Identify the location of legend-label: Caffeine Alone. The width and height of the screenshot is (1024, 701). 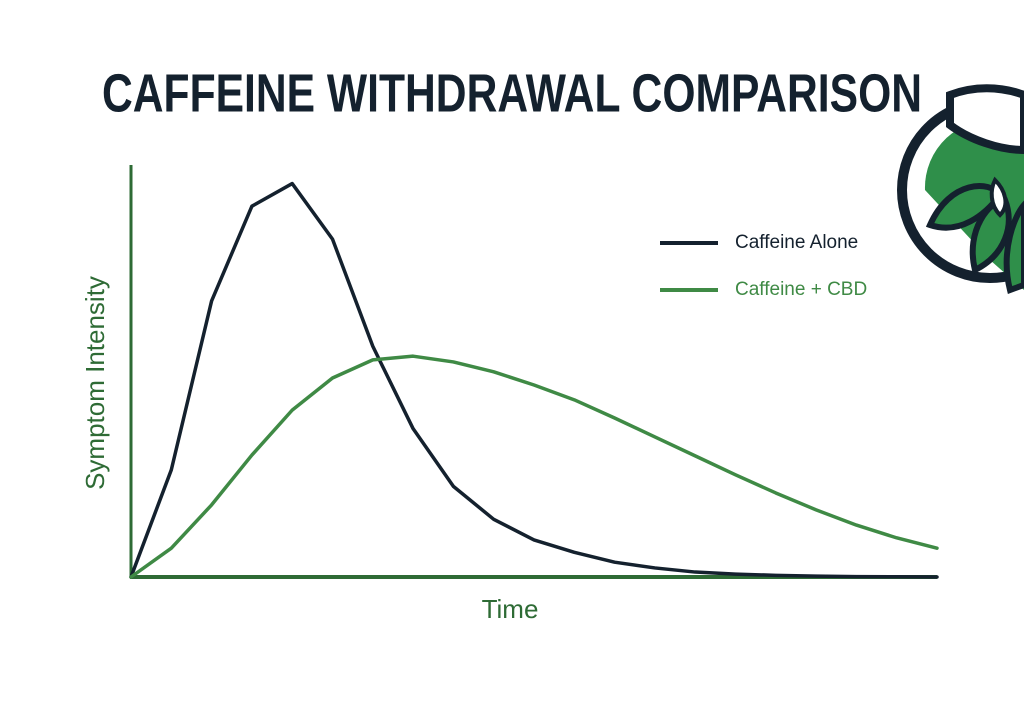
(796, 242).